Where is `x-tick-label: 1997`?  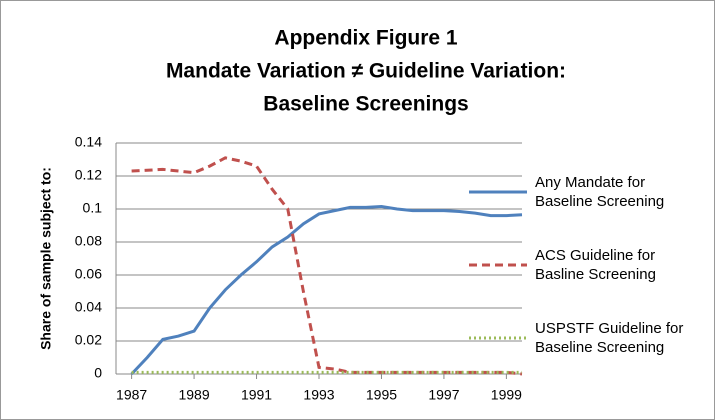
x-tick-label: 1997 is located at coordinates (443, 395).